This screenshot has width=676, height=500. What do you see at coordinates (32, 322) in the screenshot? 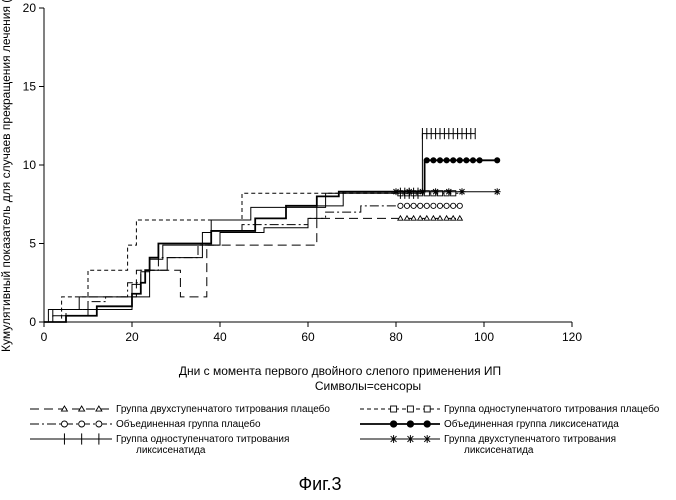
I see `y-tick-label: 0` at bounding box center [32, 322].